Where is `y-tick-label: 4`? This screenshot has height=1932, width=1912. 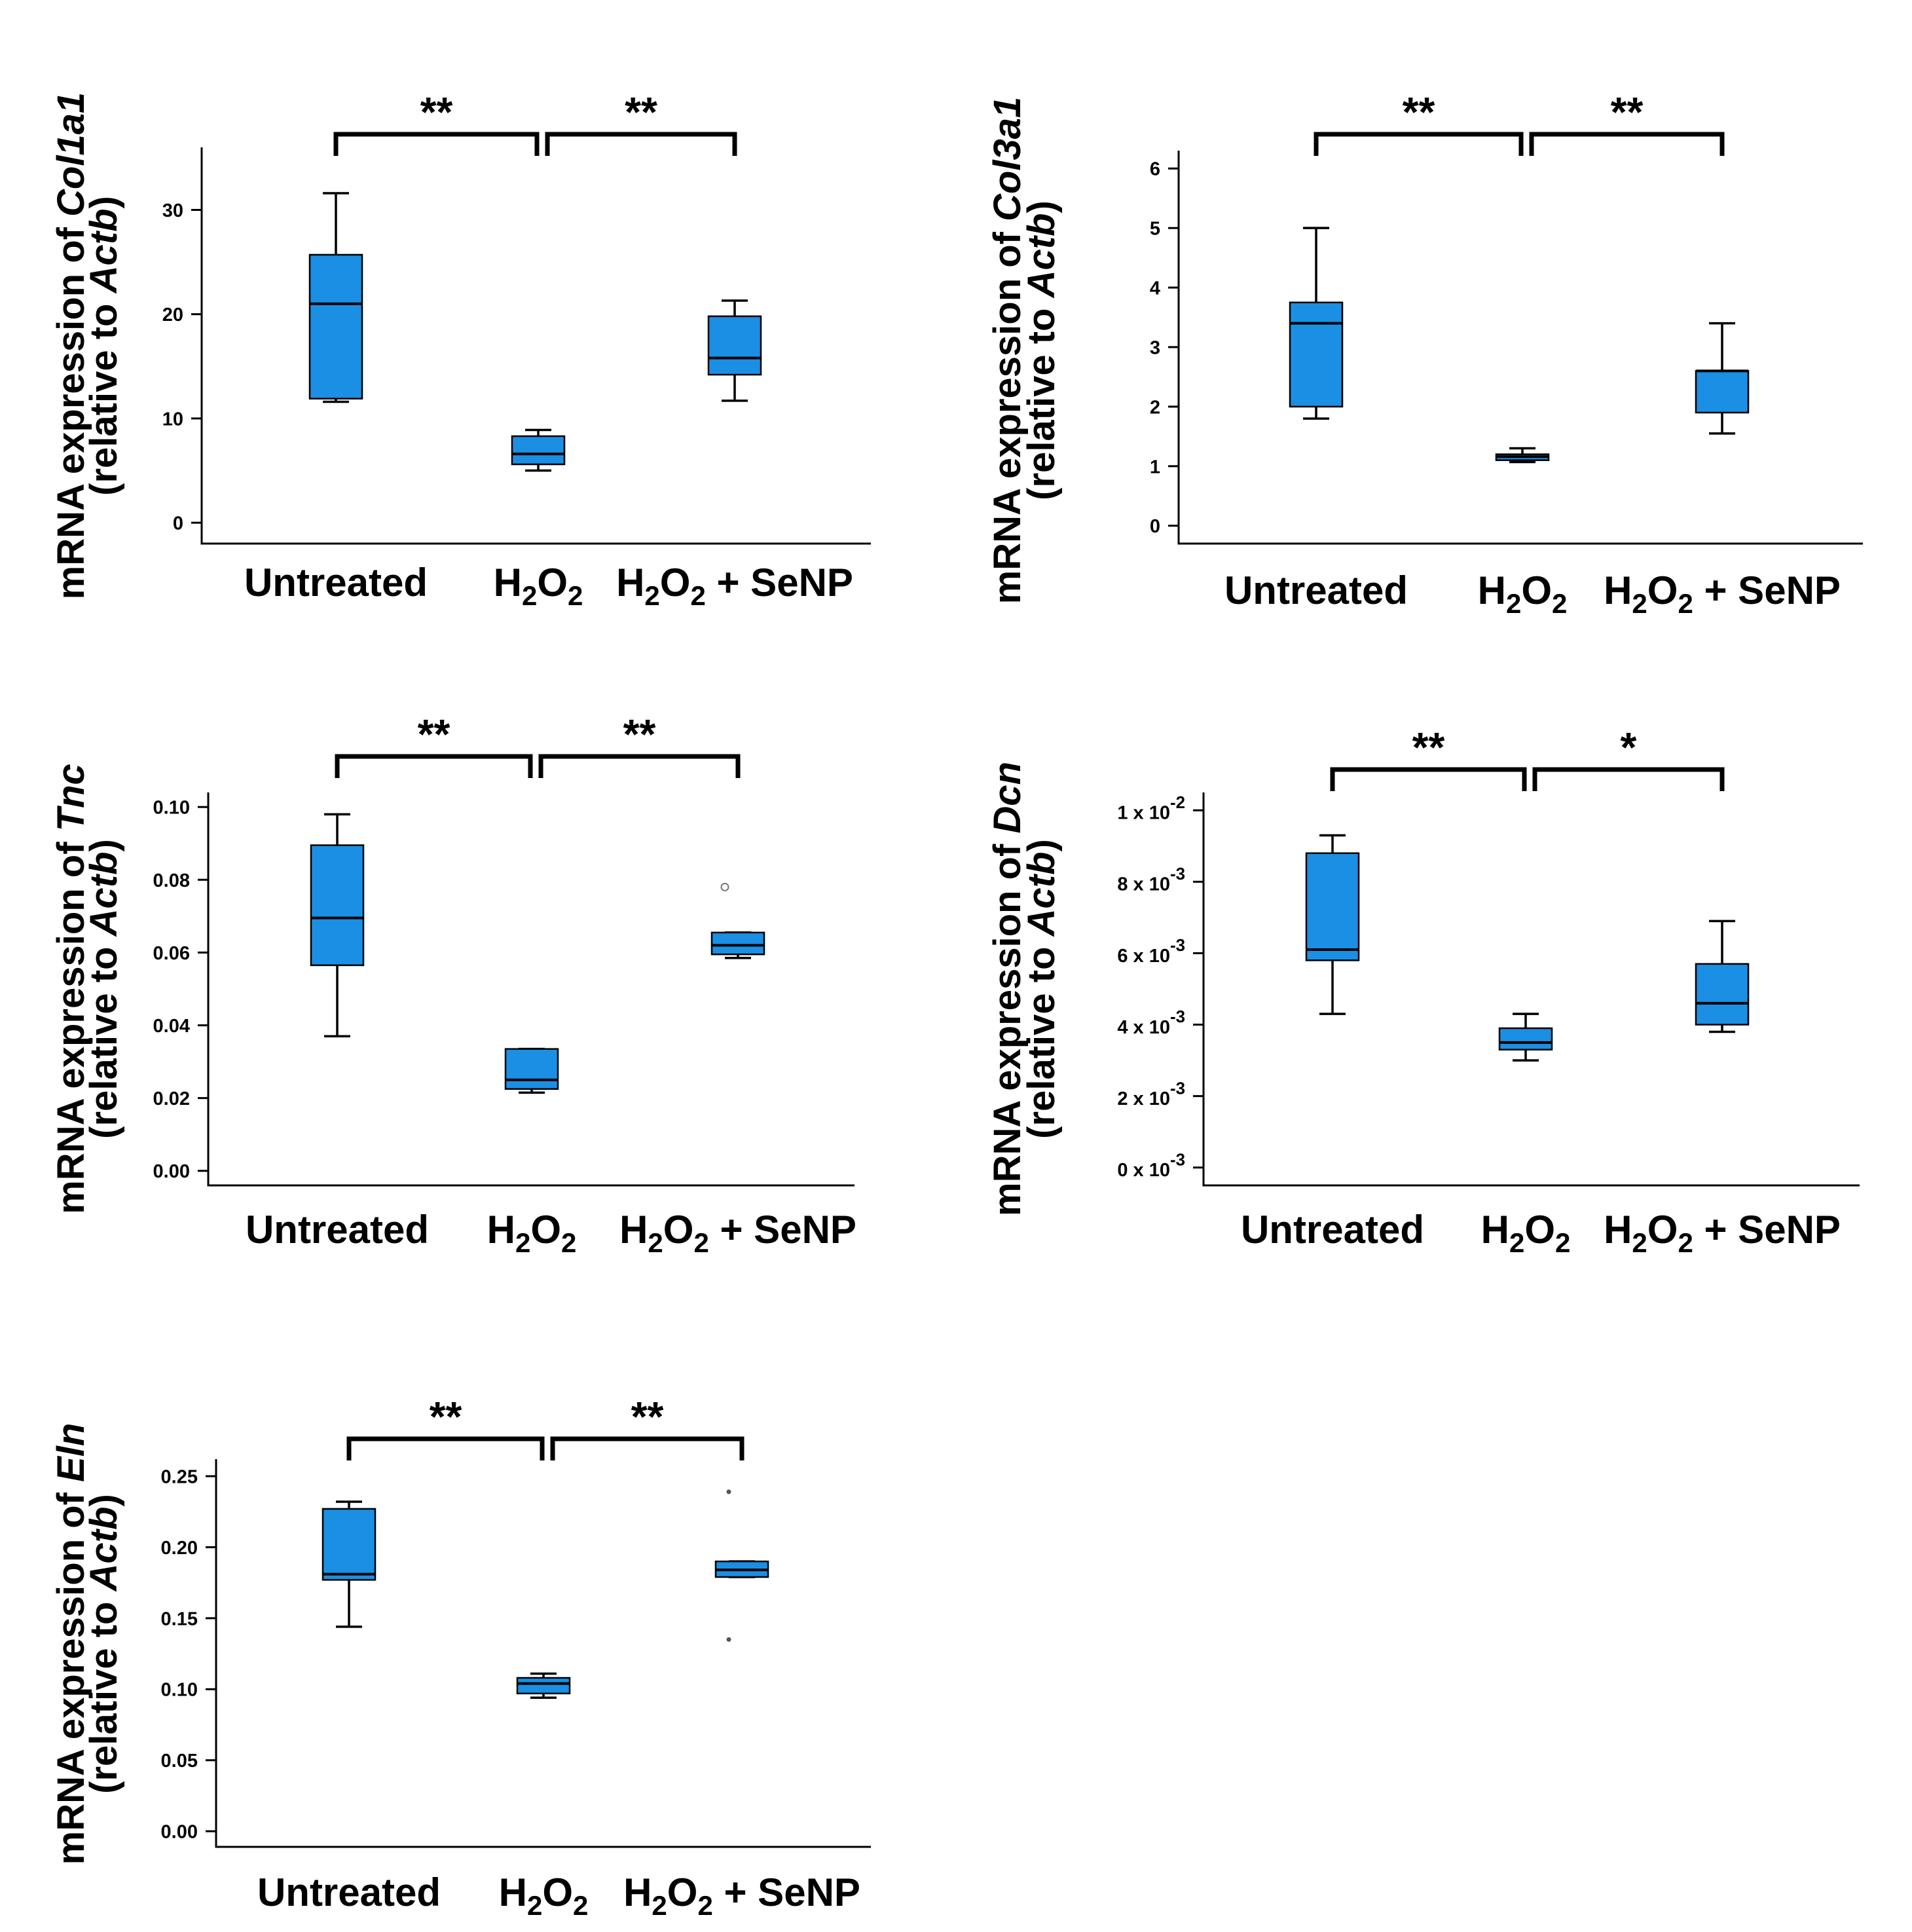 y-tick-label: 4 is located at coordinates (1155, 288).